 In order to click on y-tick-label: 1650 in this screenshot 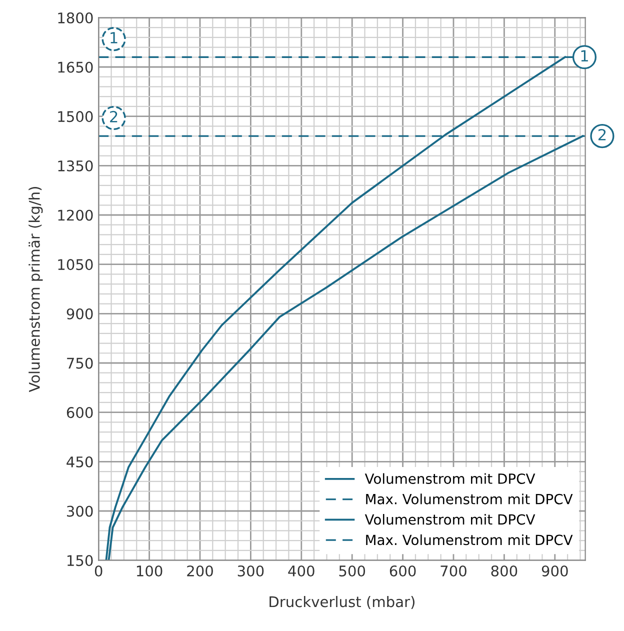, I will do `click(75, 67)`.